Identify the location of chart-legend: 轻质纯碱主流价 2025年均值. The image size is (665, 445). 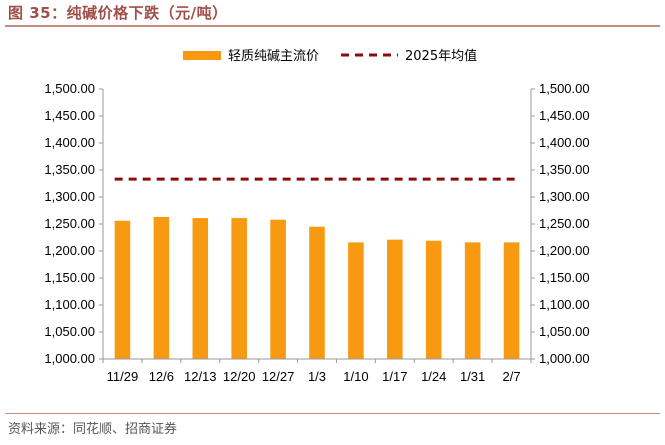
(330, 56).